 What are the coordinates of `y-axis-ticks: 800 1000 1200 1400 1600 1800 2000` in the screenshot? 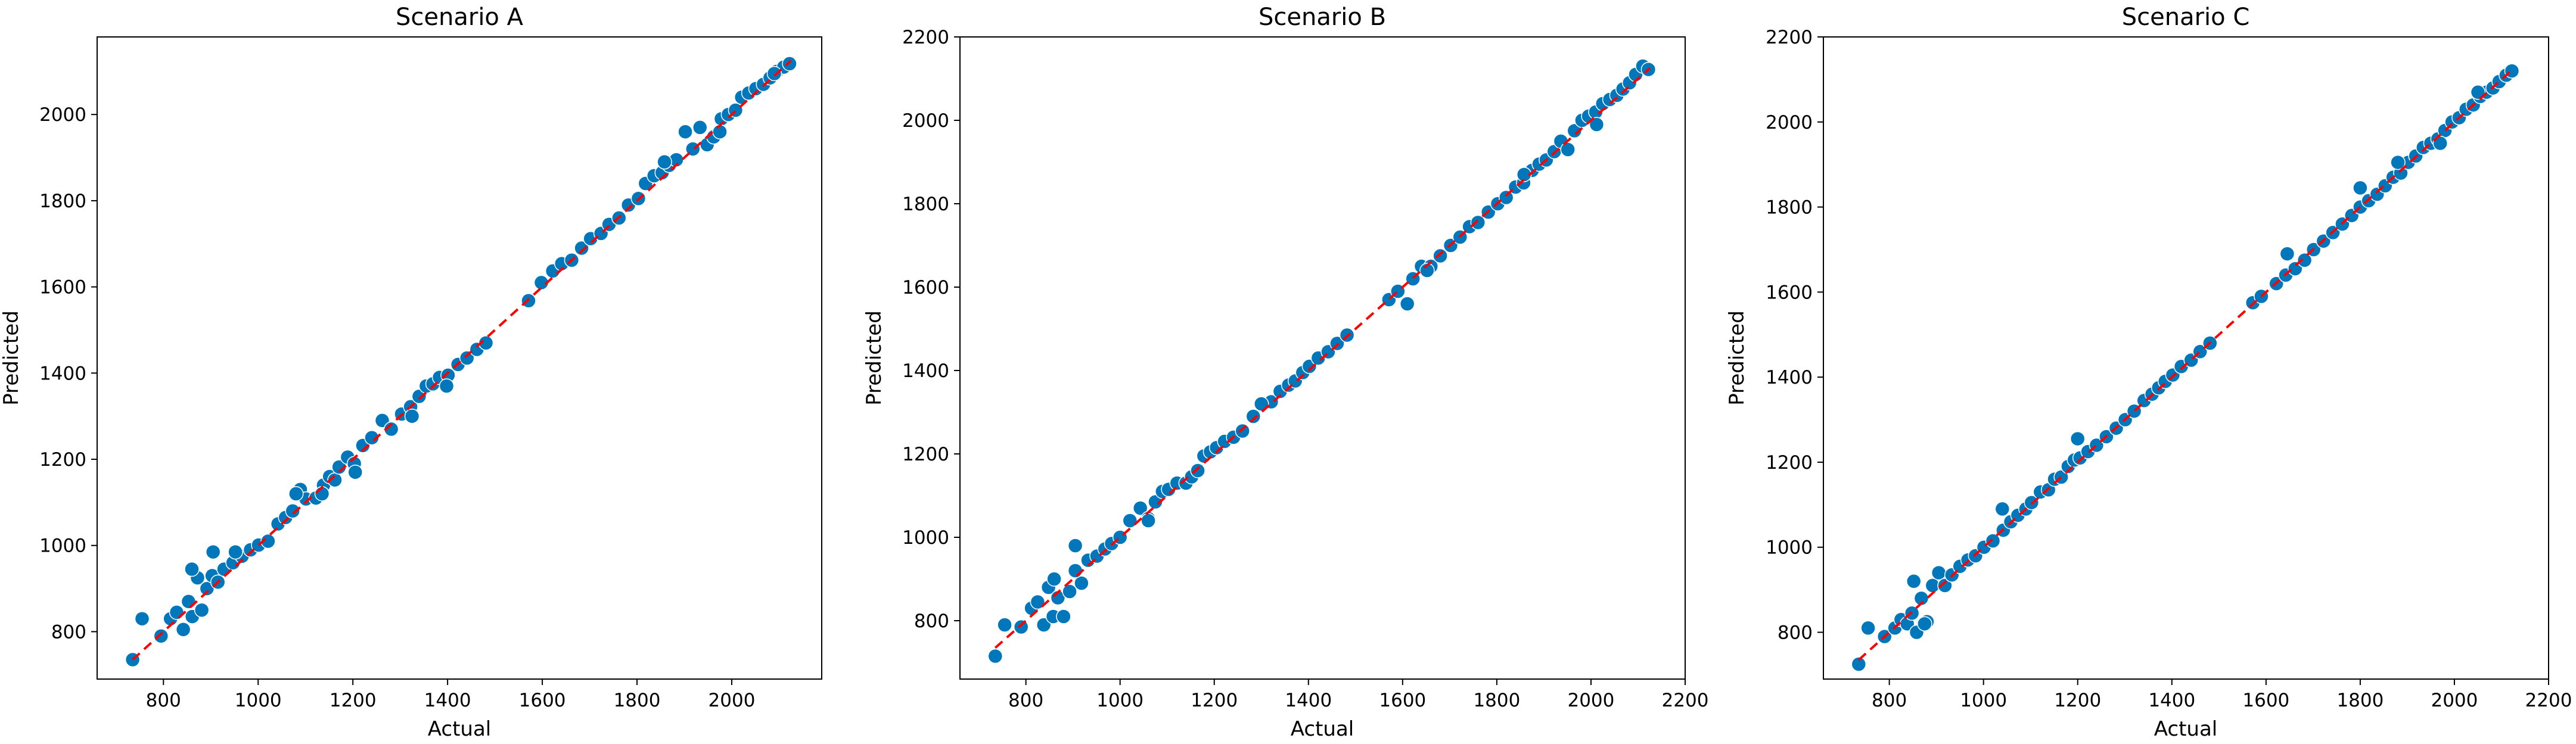 It's located at (68, 373).